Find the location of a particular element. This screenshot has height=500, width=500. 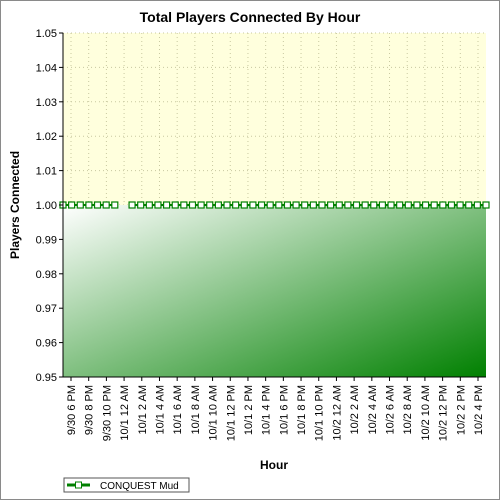

x-tick-label: 10/1 10 AM is located at coordinates (214, 413).